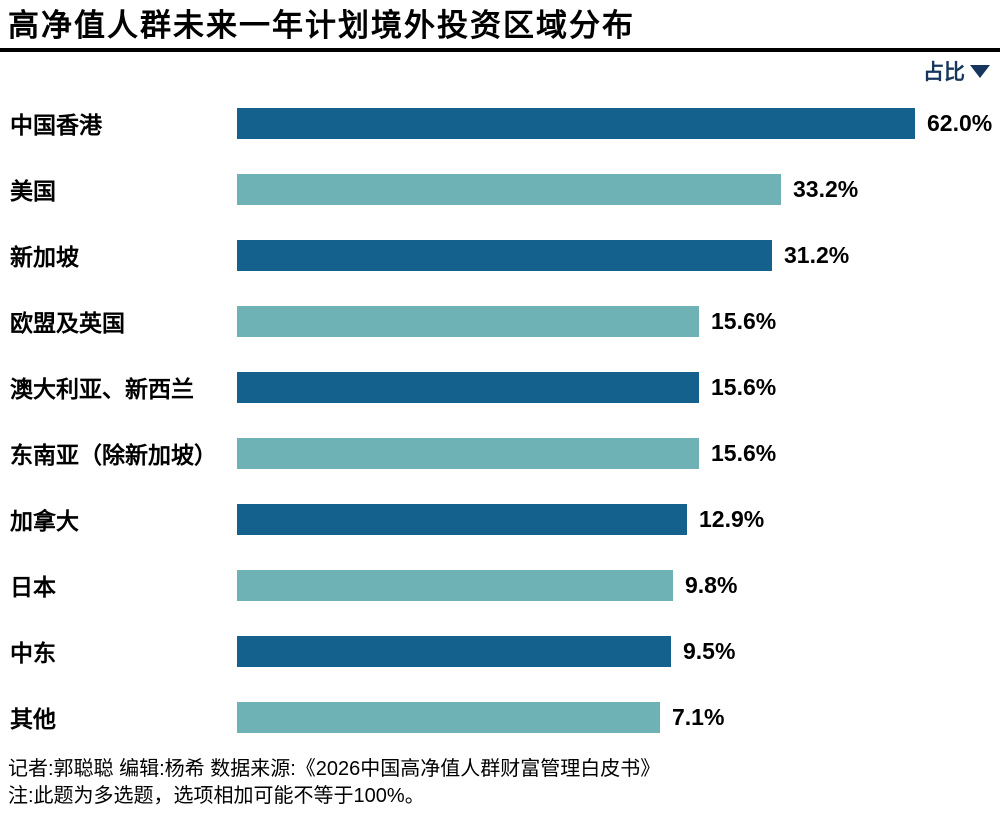 This screenshot has width=1000, height=818. I want to click on bar-category-label: 加拿大, so click(44, 521).